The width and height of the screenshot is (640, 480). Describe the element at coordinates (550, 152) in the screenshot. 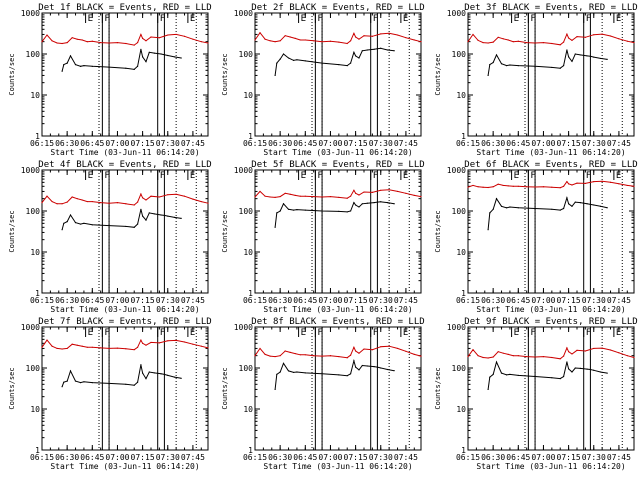

I see `x-axis-label: Start Time (03-Jun-11 06:14:20)` at that location.